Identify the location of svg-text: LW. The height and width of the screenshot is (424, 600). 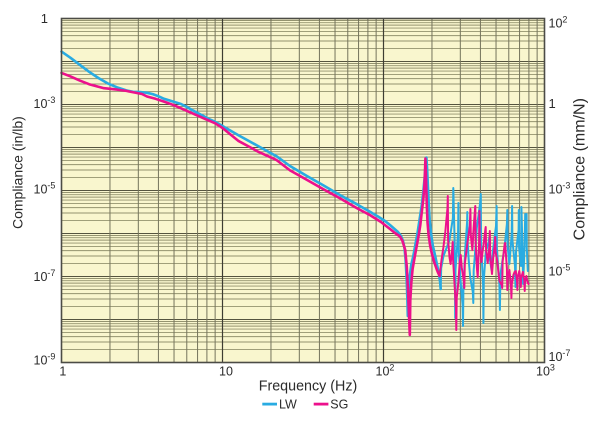
(288, 405).